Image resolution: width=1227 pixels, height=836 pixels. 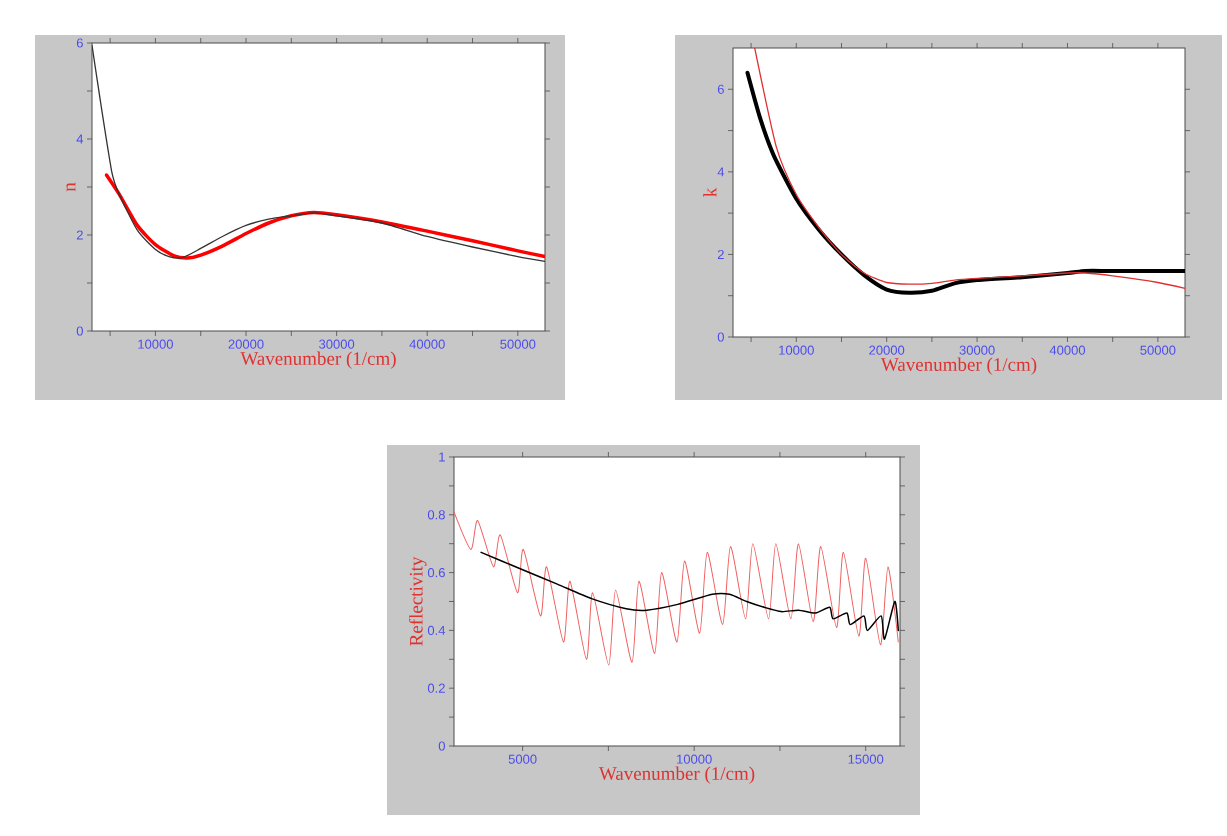 What do you see at coordinates (442, 457) in the screenshot?
I see `y-tick-label: 1` at bounding box center [442, 457].